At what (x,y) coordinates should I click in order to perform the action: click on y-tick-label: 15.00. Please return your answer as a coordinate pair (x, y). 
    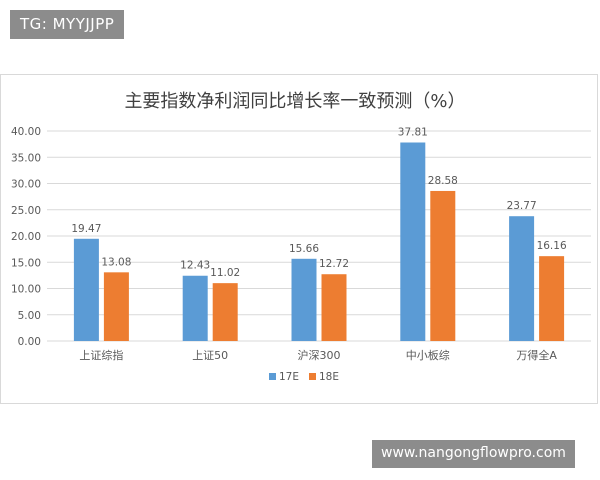
    Looking at the image, I should click on (26, 263).